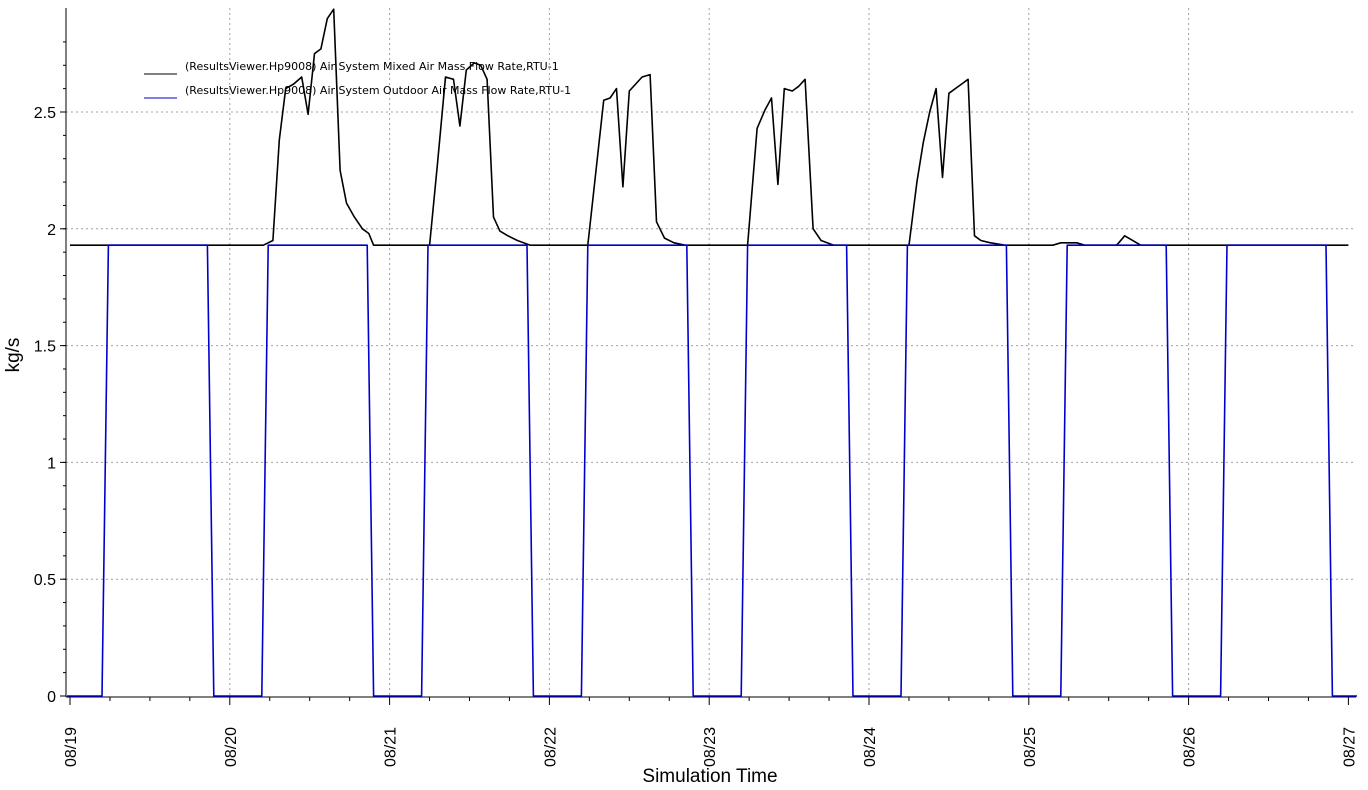 This screenshot has width=1368, height=790. What do you see at coordinates (710, 747) in the screenshot?
I see `x-tick-label: 08/23` at bounding box center [710, 747].